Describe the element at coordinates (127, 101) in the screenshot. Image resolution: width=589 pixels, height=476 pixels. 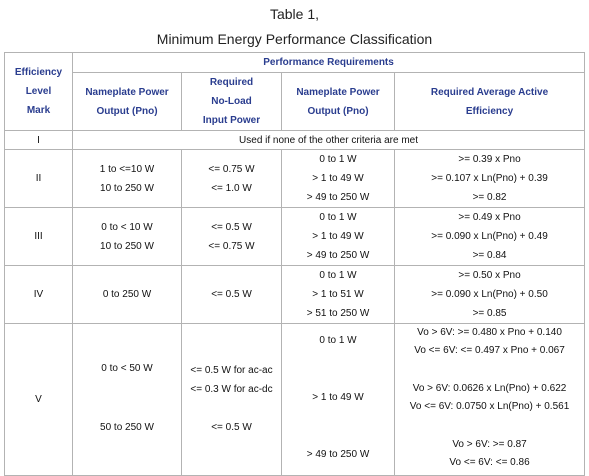
I see `header-nameplate-power-output: Nameplate Power Output (Pno)` at that location.